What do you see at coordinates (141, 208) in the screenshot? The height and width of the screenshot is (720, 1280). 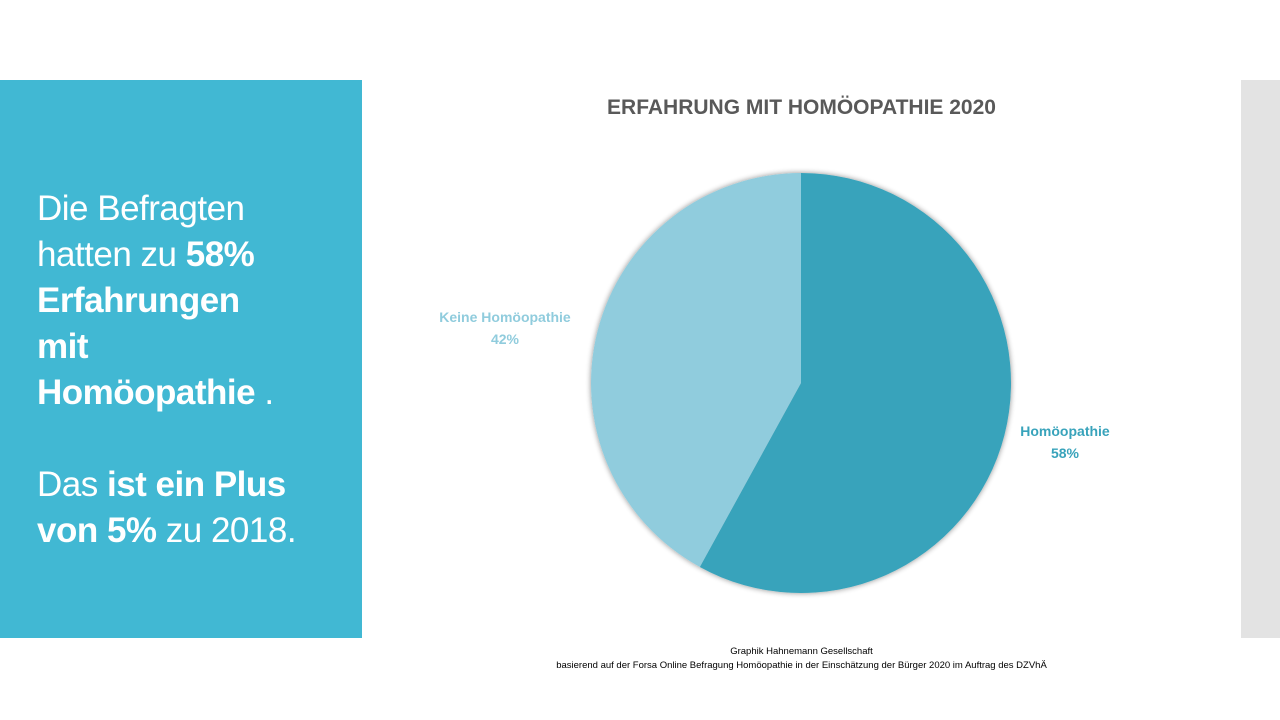 I see `panel-line: Die Befragten` at bounding box center [141, 208].